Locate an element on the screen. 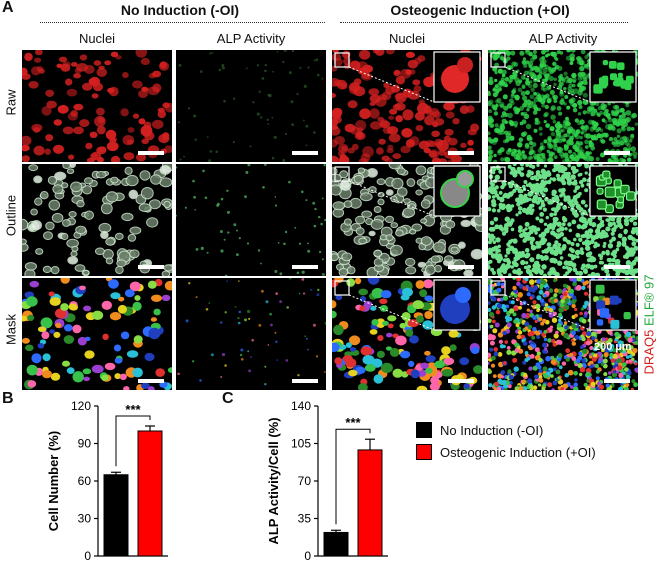  col-label-nuclei-osteogenic: Nuclei is located at coordinates (407, 38).